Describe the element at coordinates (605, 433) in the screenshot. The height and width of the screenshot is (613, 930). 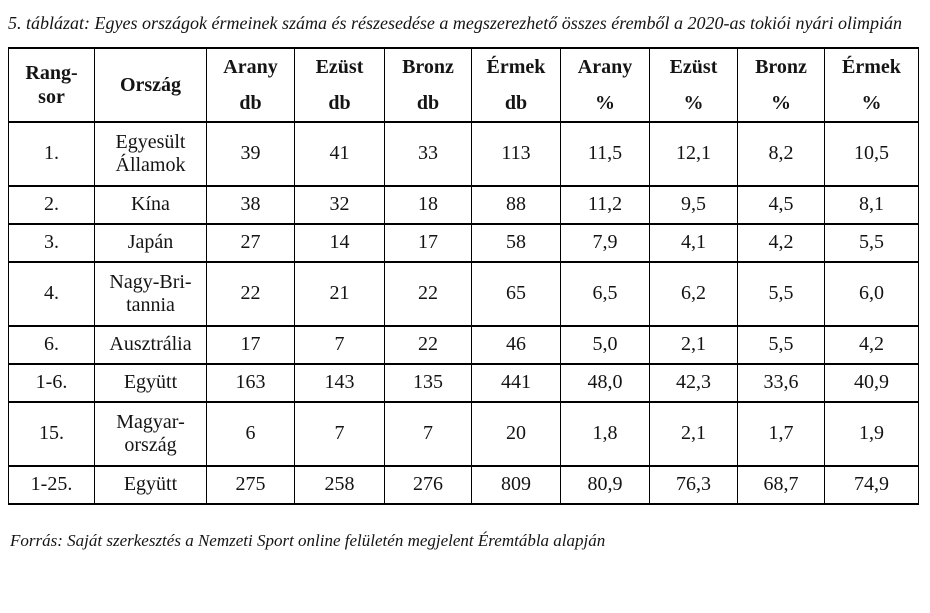
I see `value-cell: 1,8` at that location.